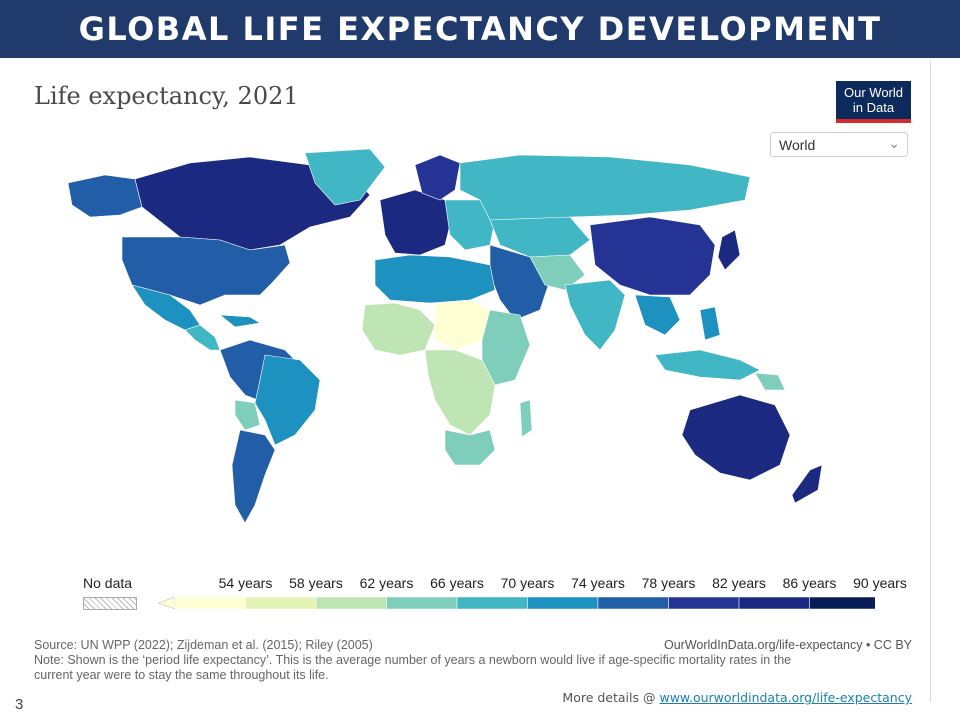 This screenshot has height=720, width=960. What do you see at coordinates (105, 196) in the screenshot?
I see `region-alaska` at bounding box center [105, 196].